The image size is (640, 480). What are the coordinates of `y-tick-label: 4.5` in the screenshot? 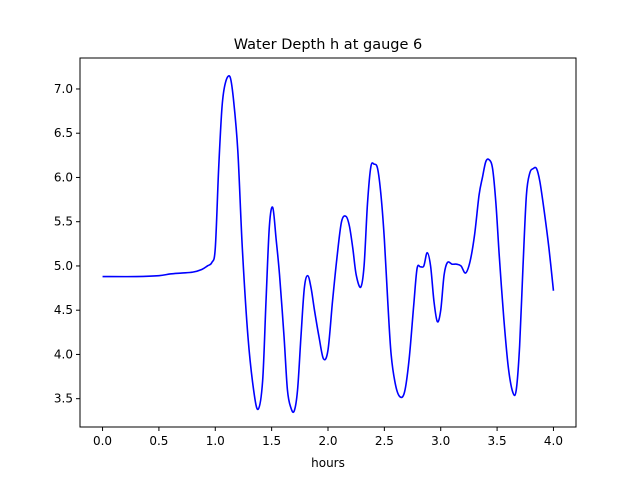 It's located at (63, 310).